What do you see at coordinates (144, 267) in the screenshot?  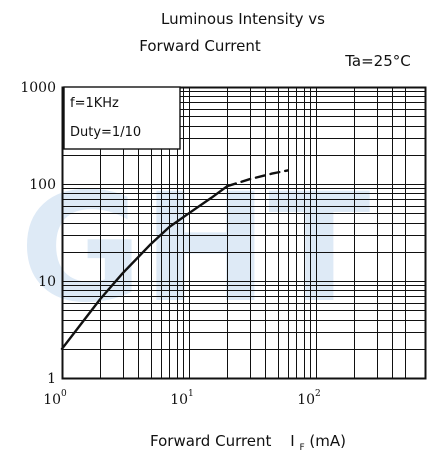 I see `series-line-1-solid` at bounding box center [144, 267].